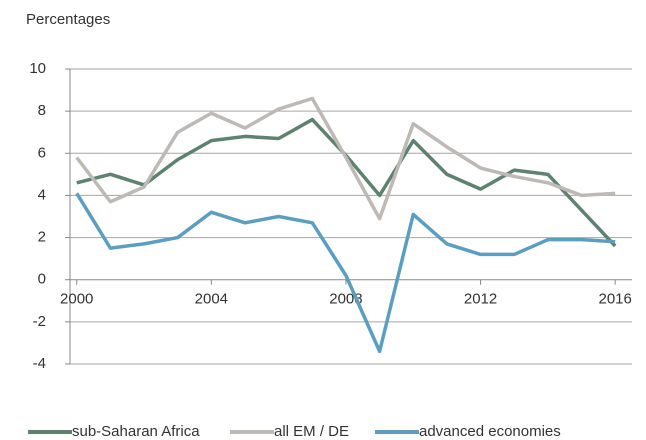  What do you see at coordinates (211, 299) in the screenshot?
I see `x-tick-label: 2004` at bounding box center [211, 299].